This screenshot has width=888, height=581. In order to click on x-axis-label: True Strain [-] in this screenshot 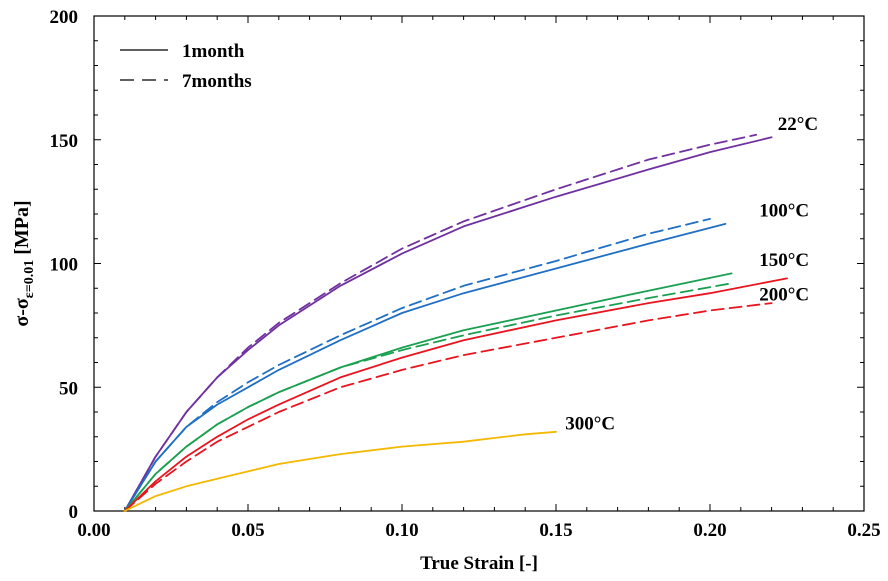, I will do `click(479, 563)`.